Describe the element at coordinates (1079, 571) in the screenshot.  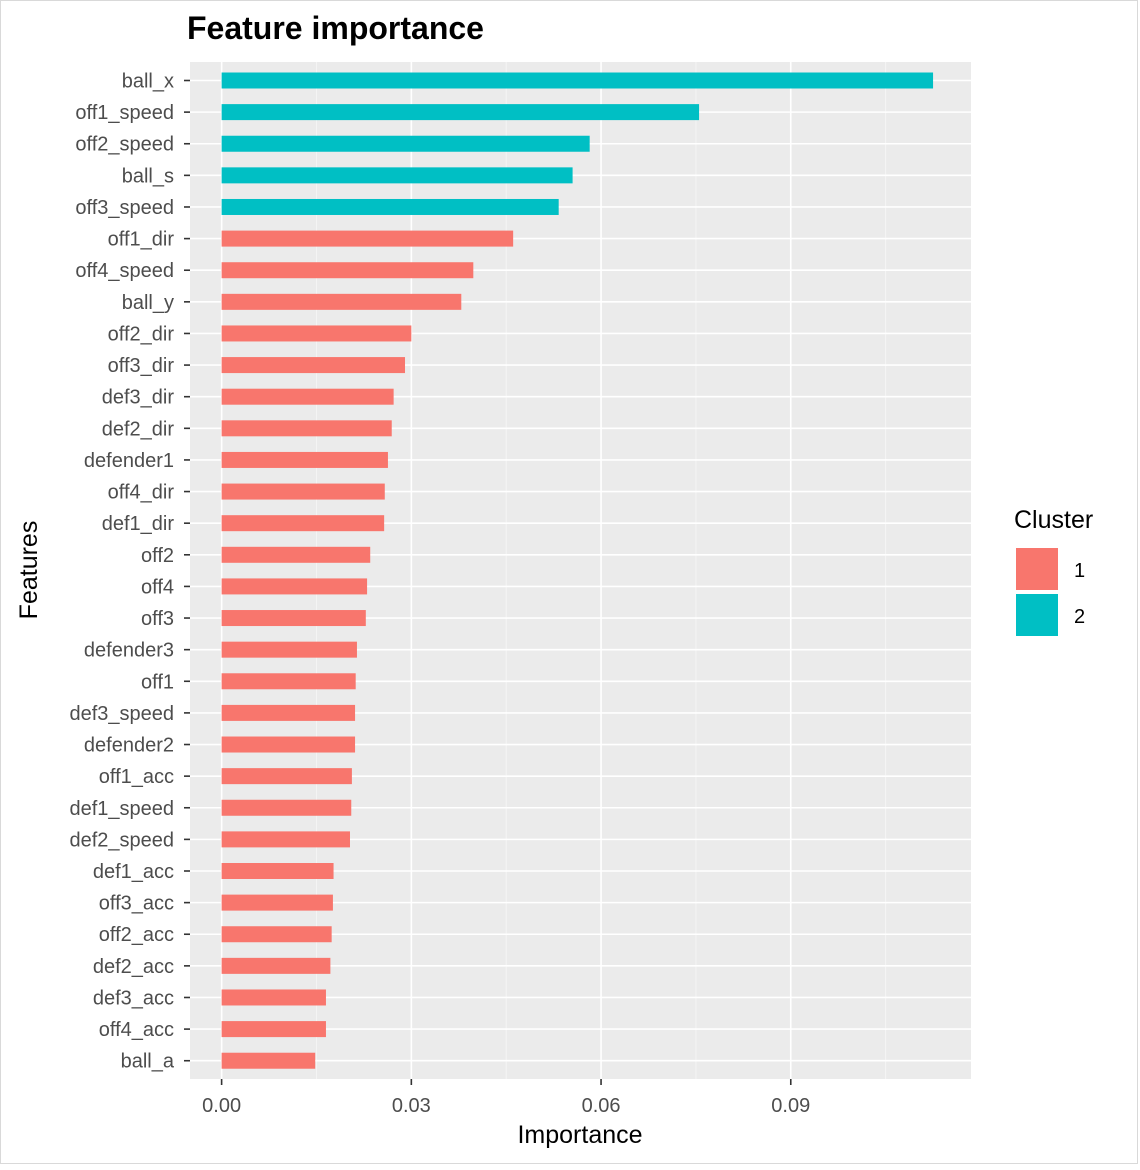
I see `legend-label-cluster-1: 1` at that location.